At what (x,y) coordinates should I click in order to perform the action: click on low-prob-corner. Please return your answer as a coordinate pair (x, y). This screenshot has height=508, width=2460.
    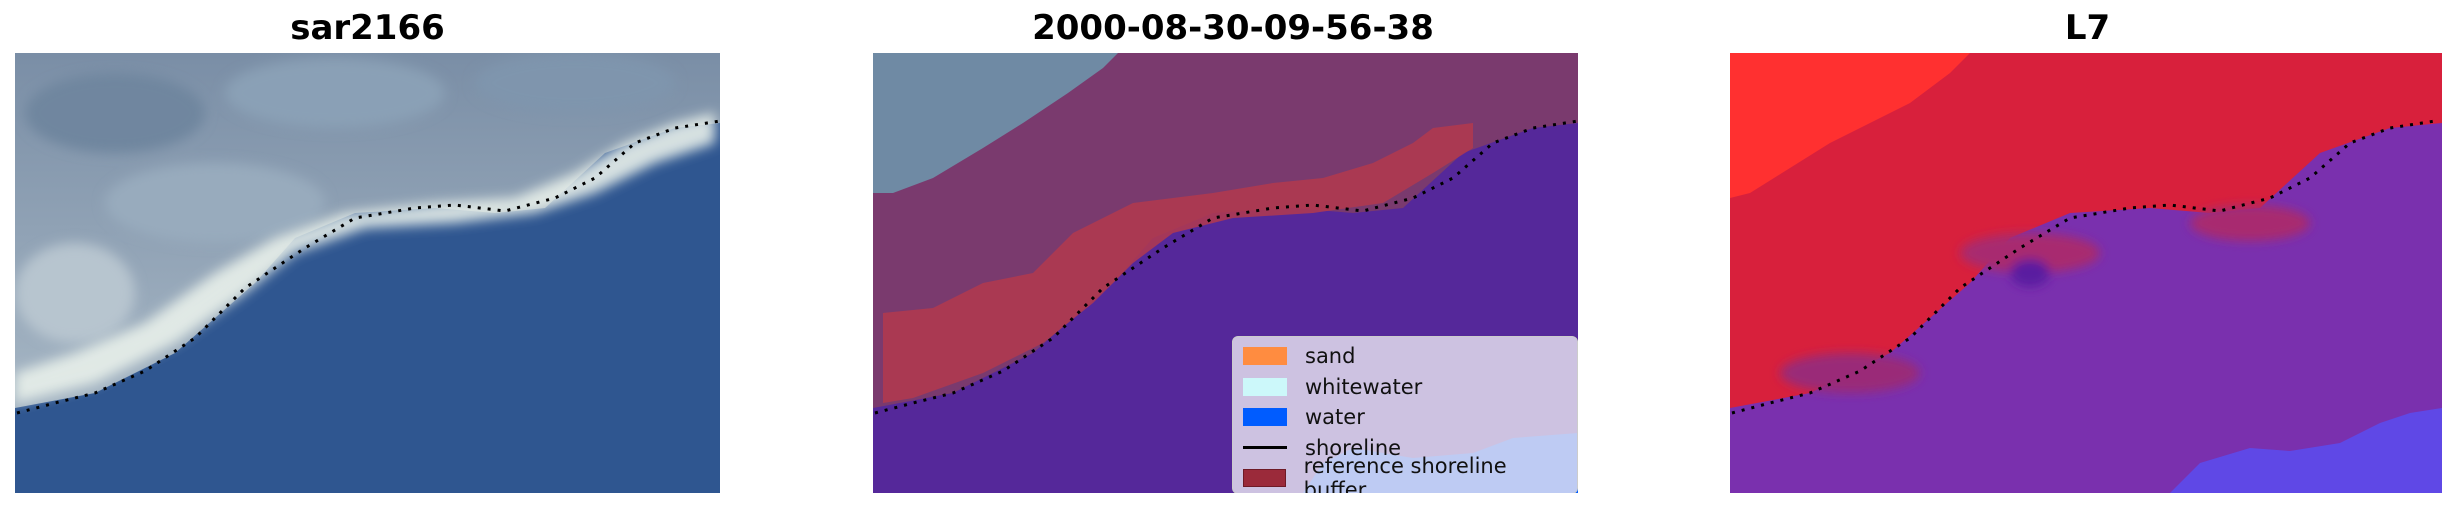
    Looking at the image, I should click on (2306, 450).